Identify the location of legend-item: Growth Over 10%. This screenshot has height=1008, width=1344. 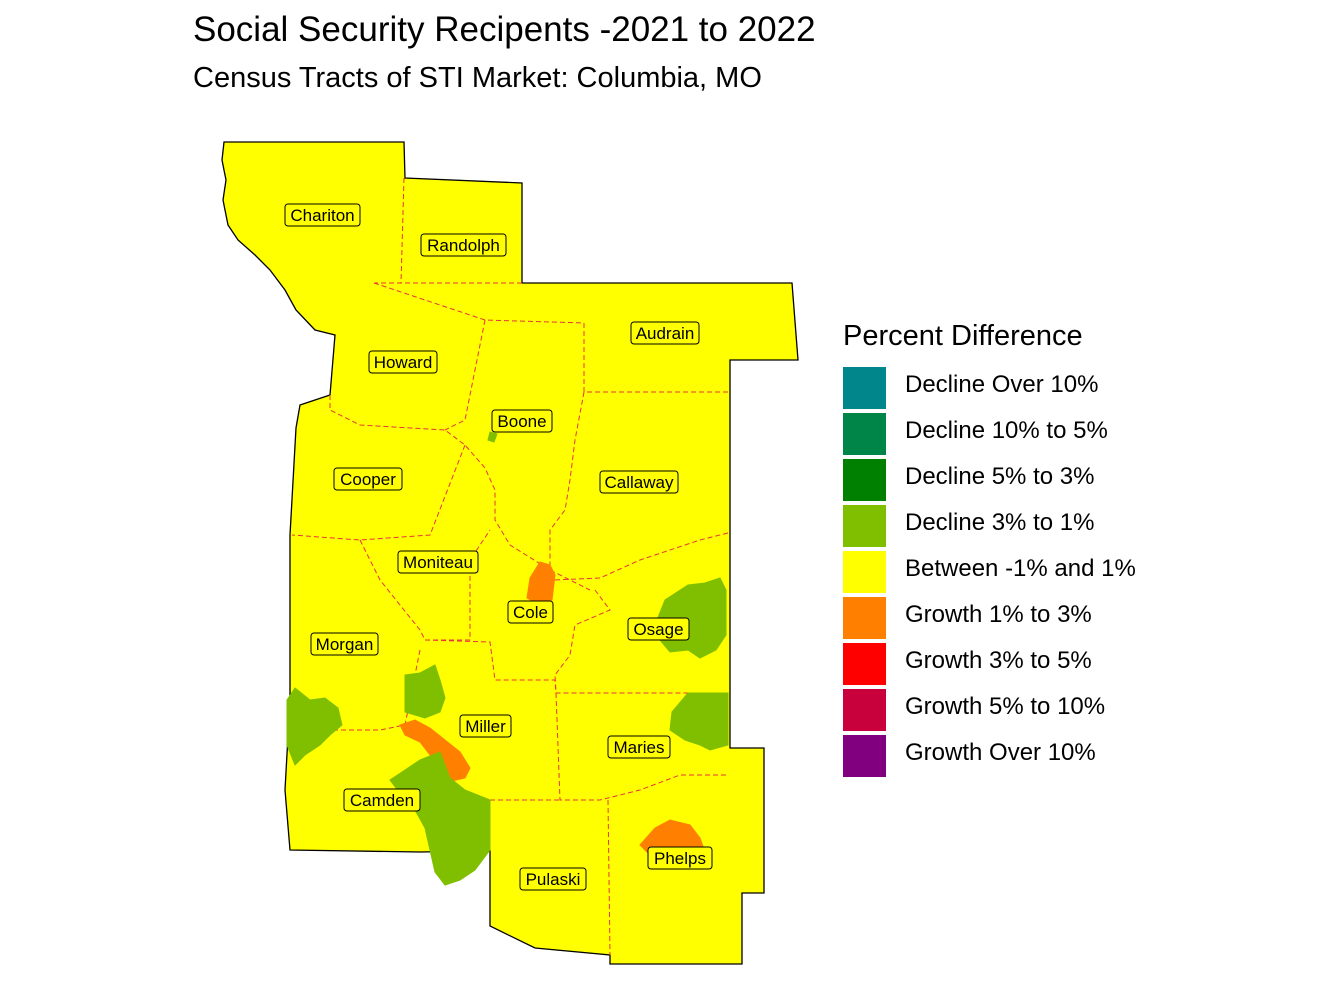
(969, 754).